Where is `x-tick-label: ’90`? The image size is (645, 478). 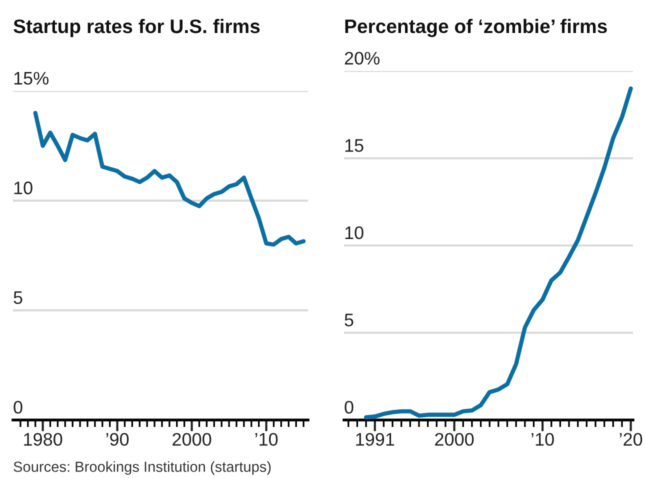
x-tick-label: ’90 is located at coordinates (117, 439).